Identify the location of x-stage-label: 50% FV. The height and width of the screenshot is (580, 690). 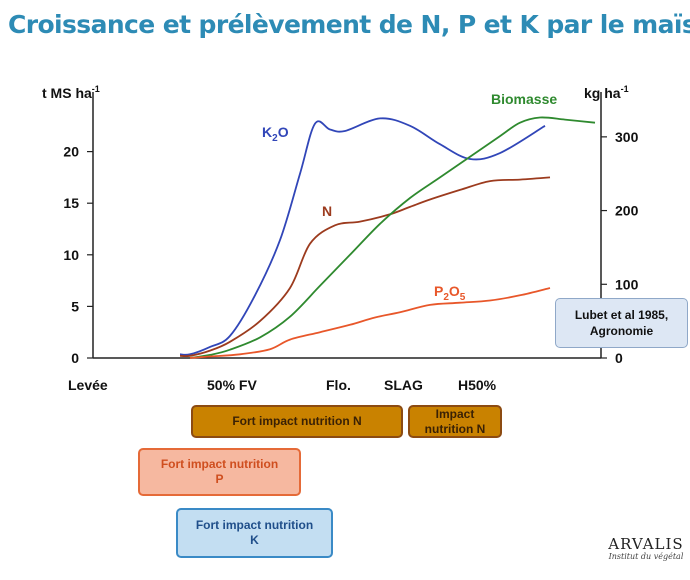
(232, 385).